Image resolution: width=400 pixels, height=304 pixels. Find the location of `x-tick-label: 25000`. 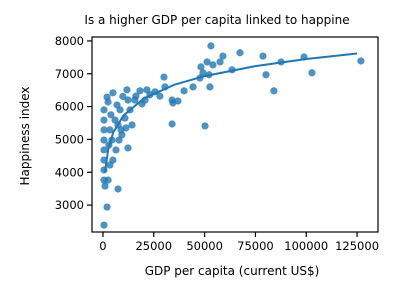

x-tick-label: 25000 is located at coordinates (153, 246).